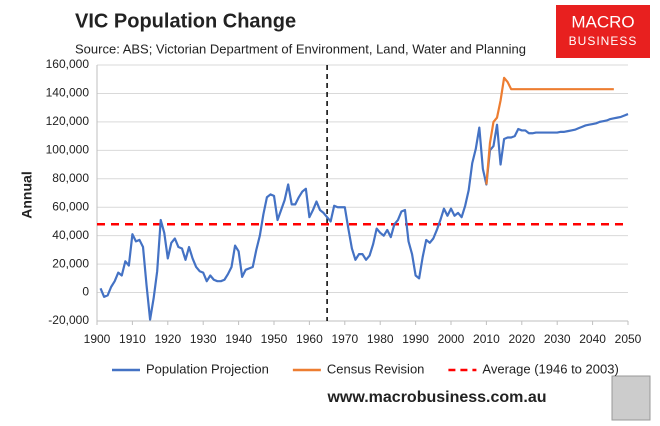 The width and height of the screenshot is (660, 426). I want to click on y-tick-label: 120,000, so click(68, 121).